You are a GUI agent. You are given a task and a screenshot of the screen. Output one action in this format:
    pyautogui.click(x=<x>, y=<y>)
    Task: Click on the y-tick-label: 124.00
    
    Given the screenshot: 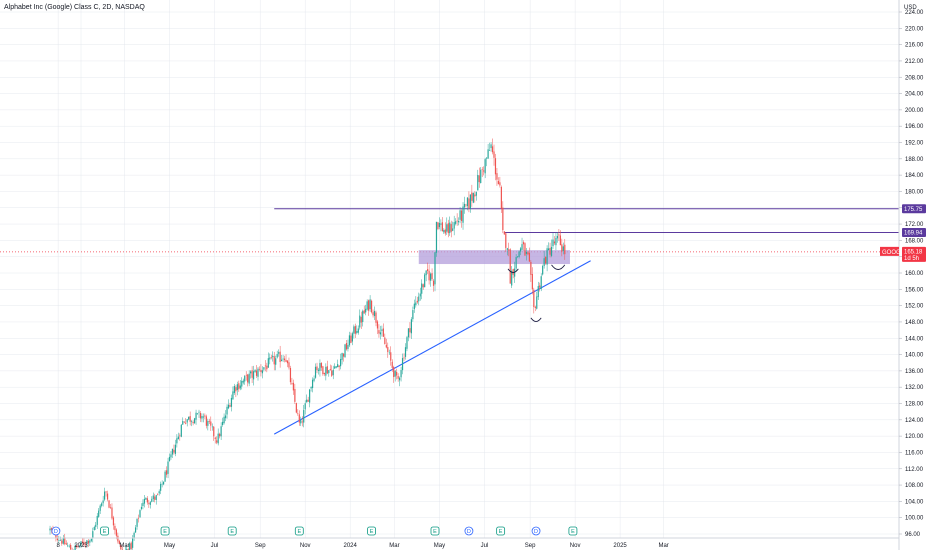 What is the action you would take?
    pyautogui.click(x=914, y=421)
    